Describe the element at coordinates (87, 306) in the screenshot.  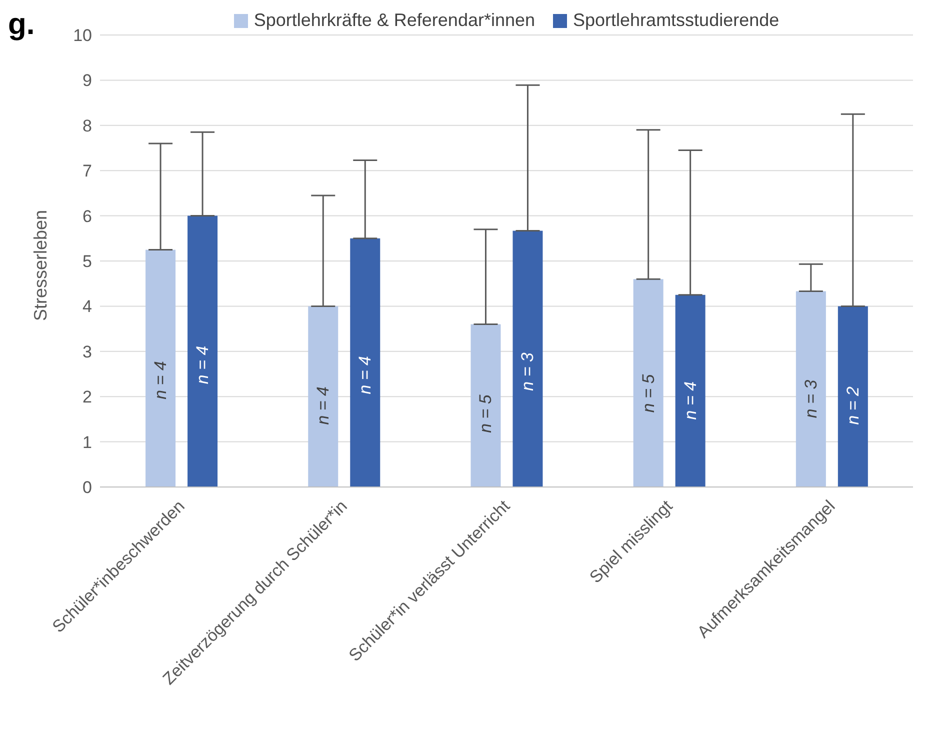
I see `y-tick-label: 4` at that location.